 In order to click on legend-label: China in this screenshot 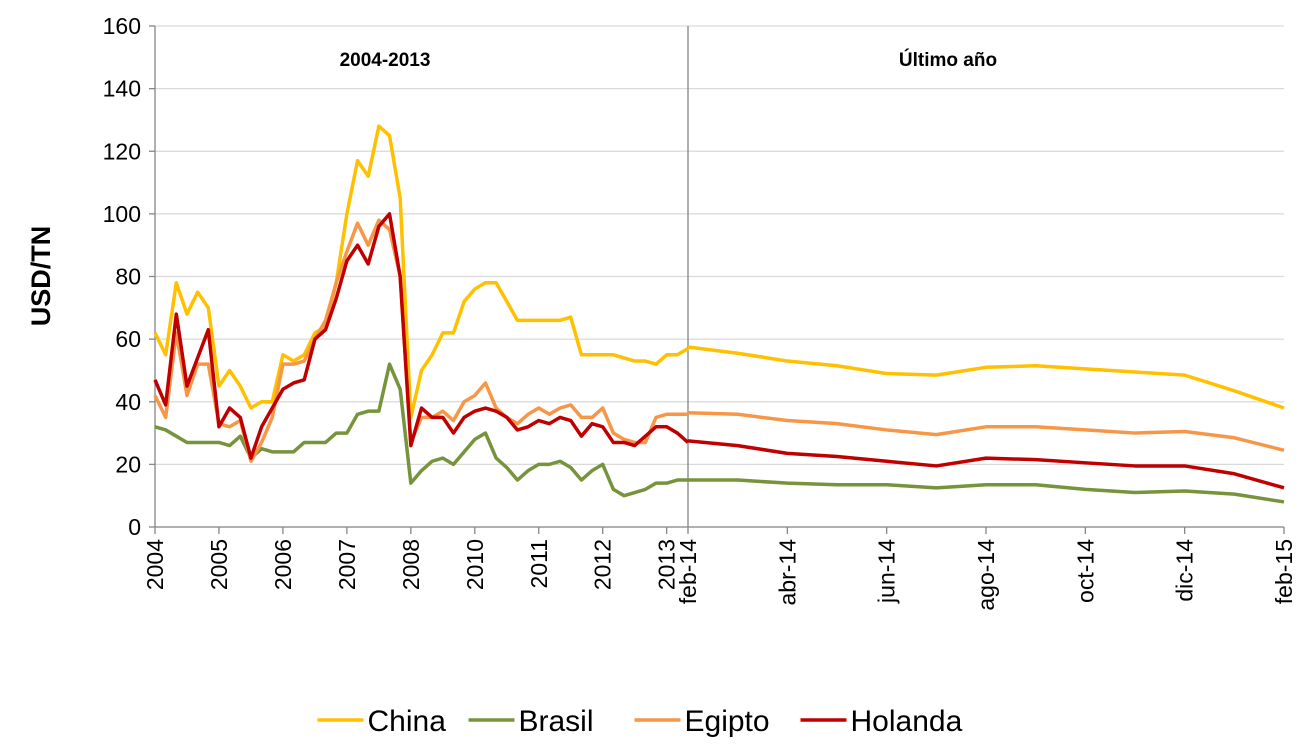, I will do `click(407, 721)`.